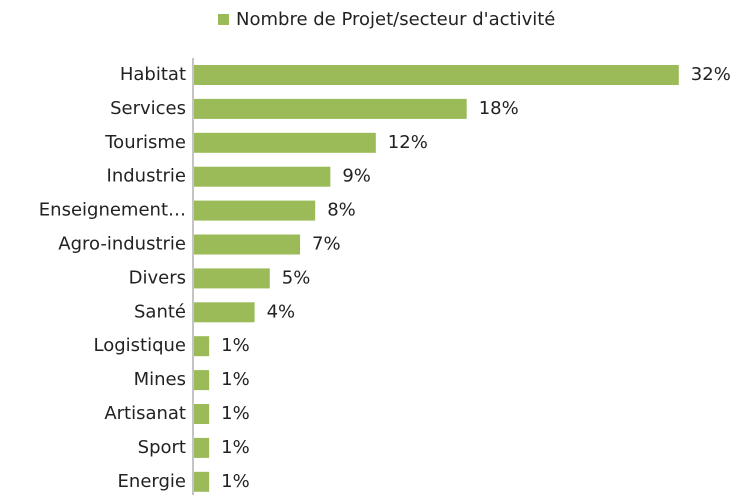 Image resolution: width=751 pixels, height=495 pixels. I want to click on category-label: Santé, so click(160, 311).